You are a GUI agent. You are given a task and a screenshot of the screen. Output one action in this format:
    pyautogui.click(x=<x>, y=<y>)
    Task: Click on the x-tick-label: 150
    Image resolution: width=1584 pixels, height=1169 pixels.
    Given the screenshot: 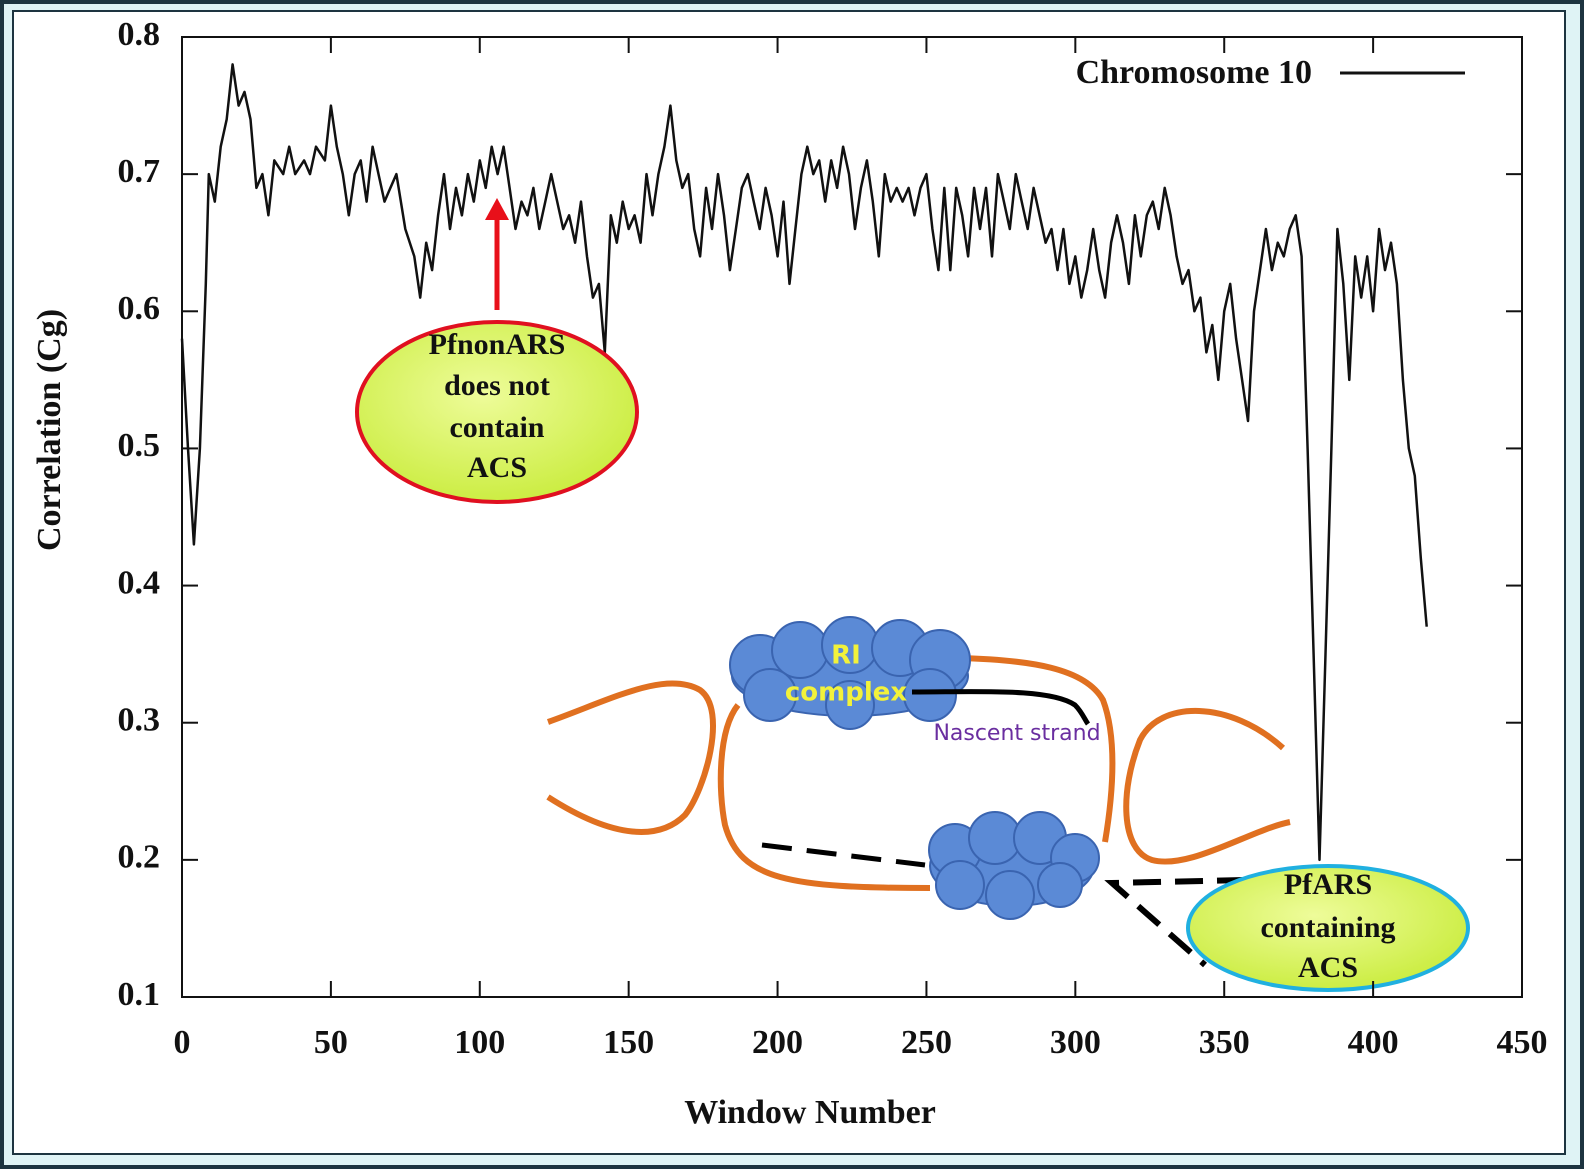 What is the action you would take?
    pyautogui.click(x=628, y=1042)
    